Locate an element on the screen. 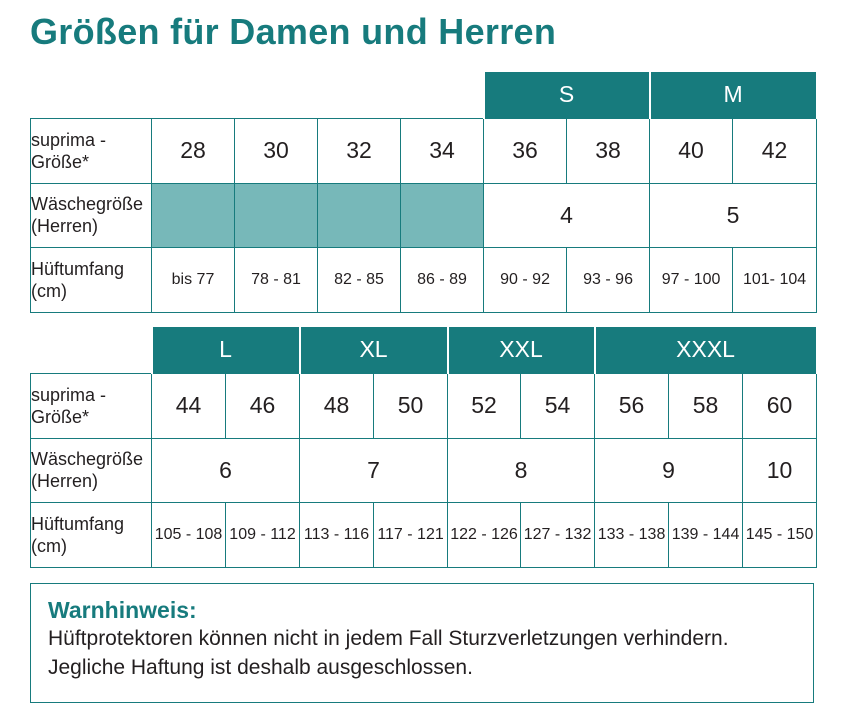 The width and height of the screenshot is (850, 719). size-header-xxl: XXL is located at coordinates (521, 350).